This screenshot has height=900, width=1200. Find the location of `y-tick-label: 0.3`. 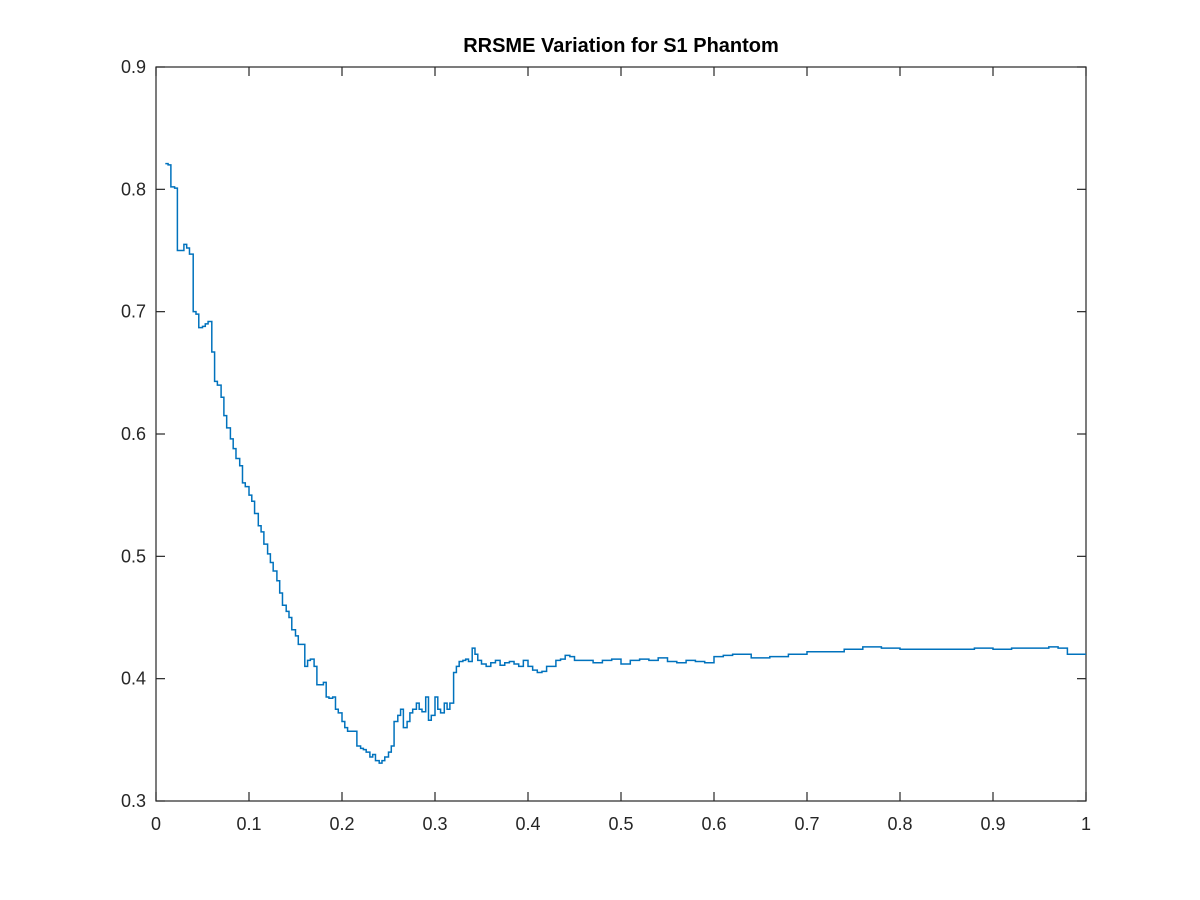

y-tick-label: 0.3 is located at coordinates (133, 801).